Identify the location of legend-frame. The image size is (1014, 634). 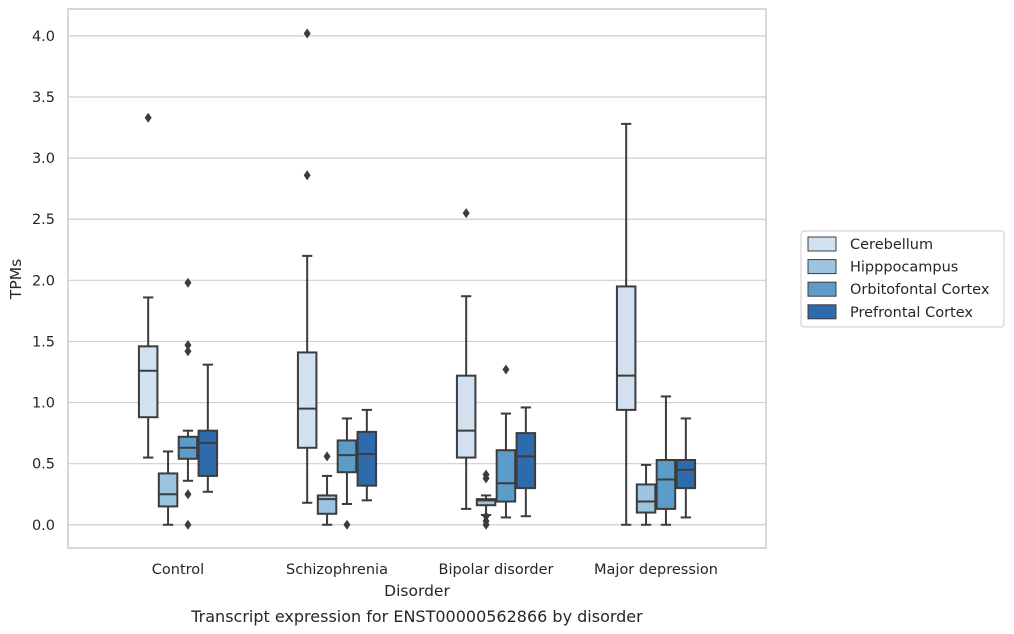
(902, 279).